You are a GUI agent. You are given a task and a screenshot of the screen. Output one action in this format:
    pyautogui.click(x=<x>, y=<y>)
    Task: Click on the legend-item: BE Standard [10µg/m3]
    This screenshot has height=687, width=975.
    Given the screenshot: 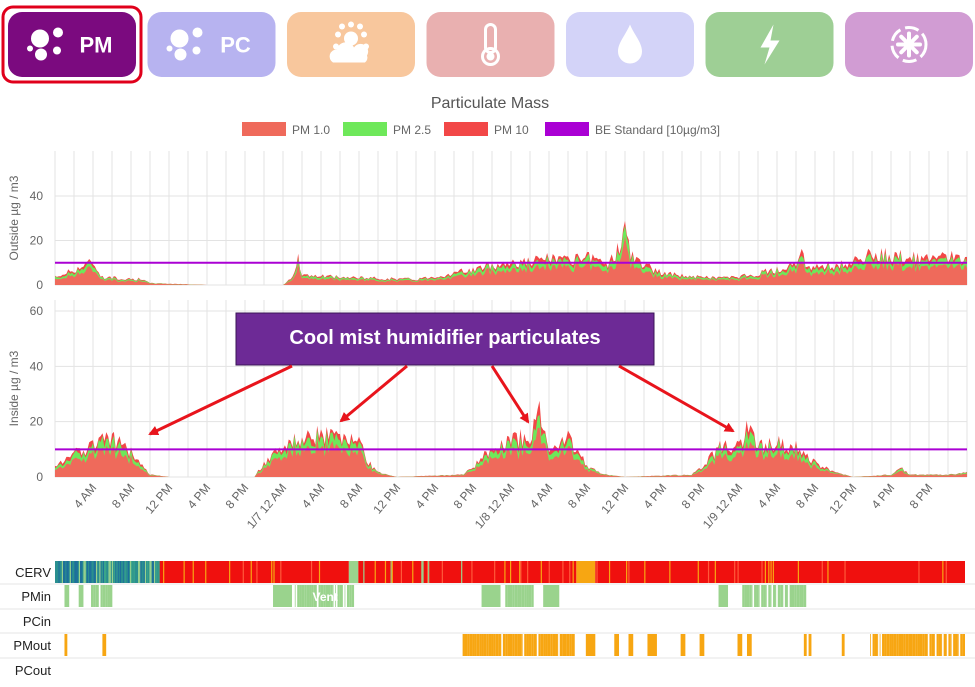 What is the action you would take?
    pyautogui.click(x=632, y=129)
    